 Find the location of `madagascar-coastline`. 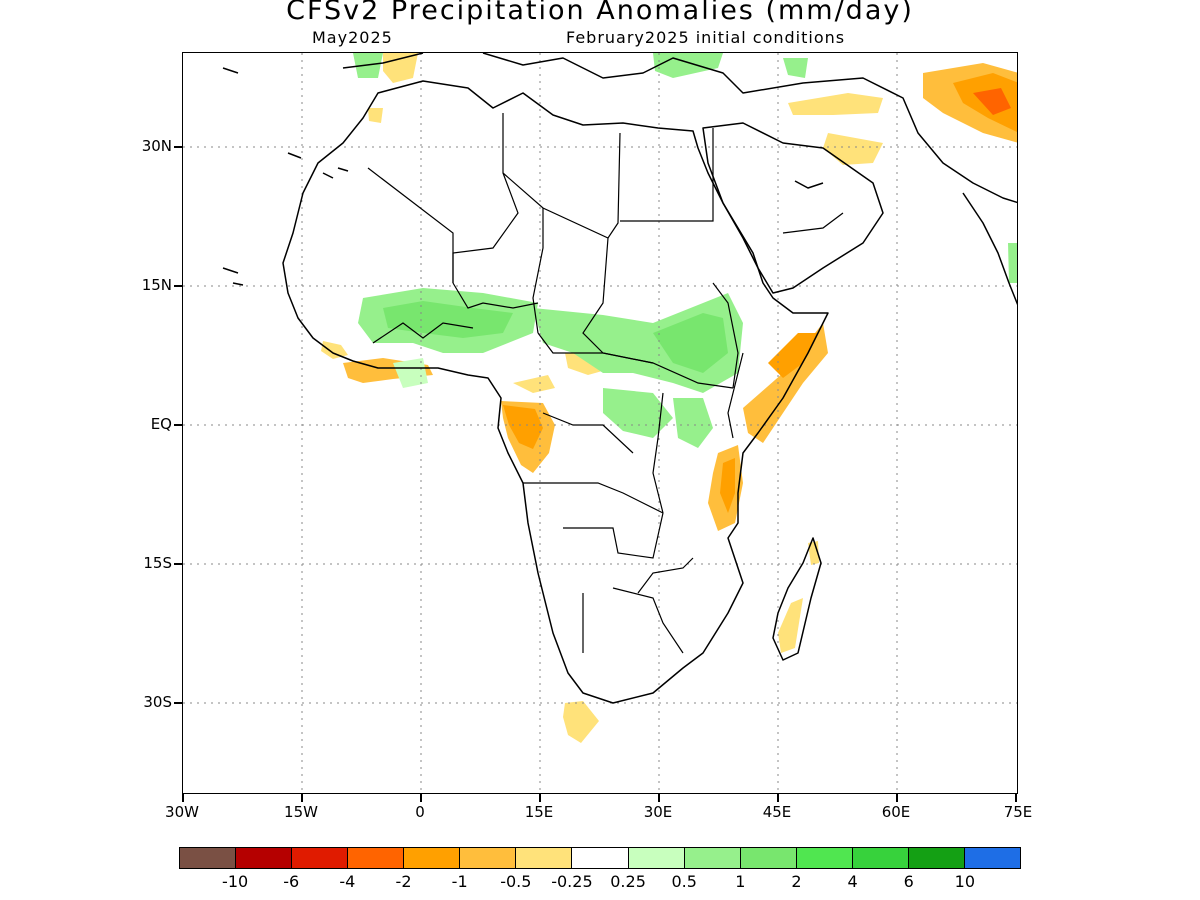

madagascar-coastline is located at coordinates (797, 599).